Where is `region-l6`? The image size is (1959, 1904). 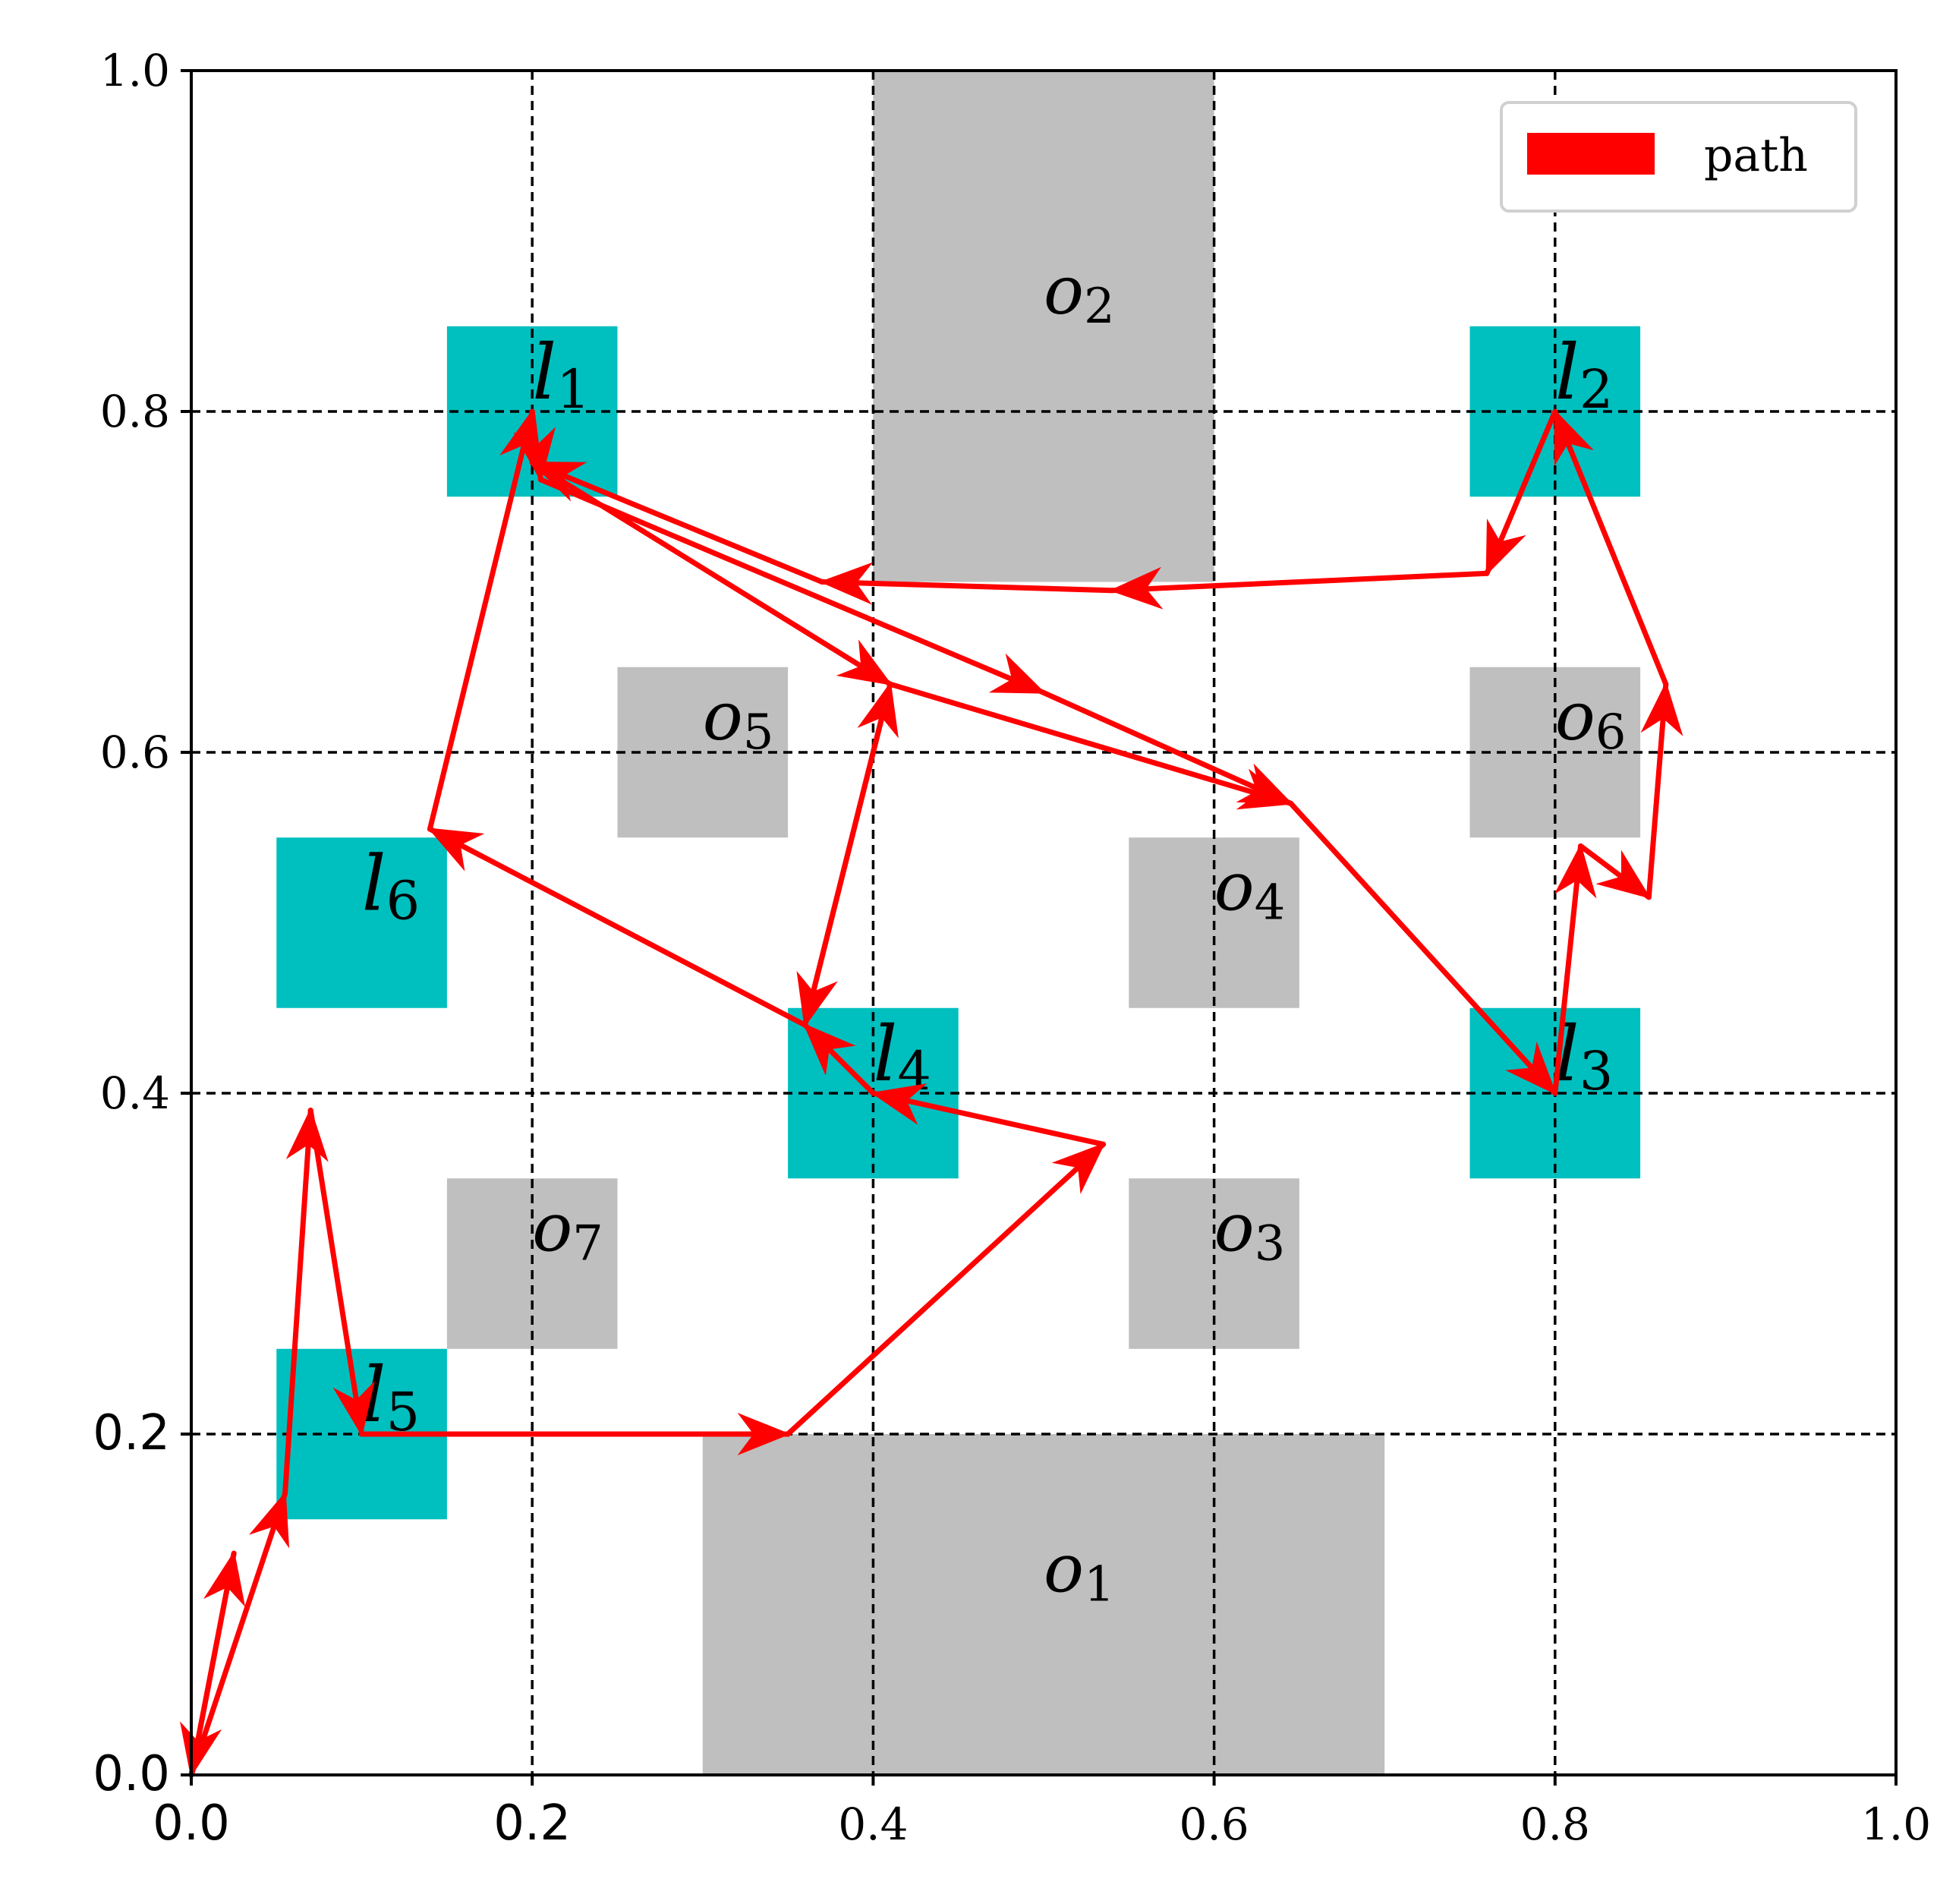 region-l6 is located at coordinates (361, 923).